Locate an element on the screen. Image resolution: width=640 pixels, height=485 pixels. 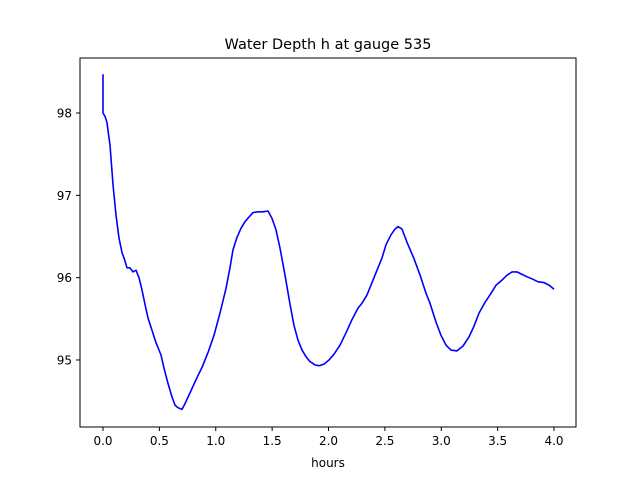
x-tick-label: 2.5 is located at coordinates (384, 441).